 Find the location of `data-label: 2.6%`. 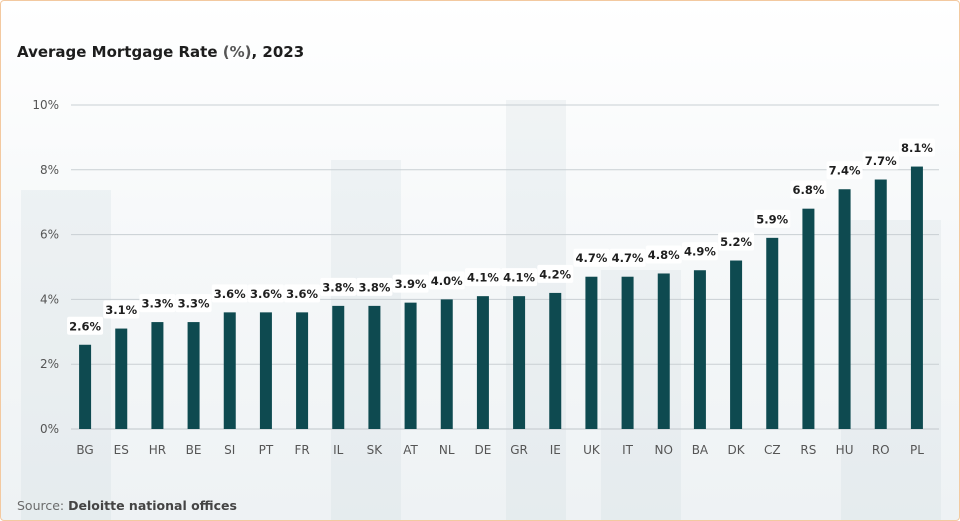

data-label: 2.6% is located at coordinates (85, 326).